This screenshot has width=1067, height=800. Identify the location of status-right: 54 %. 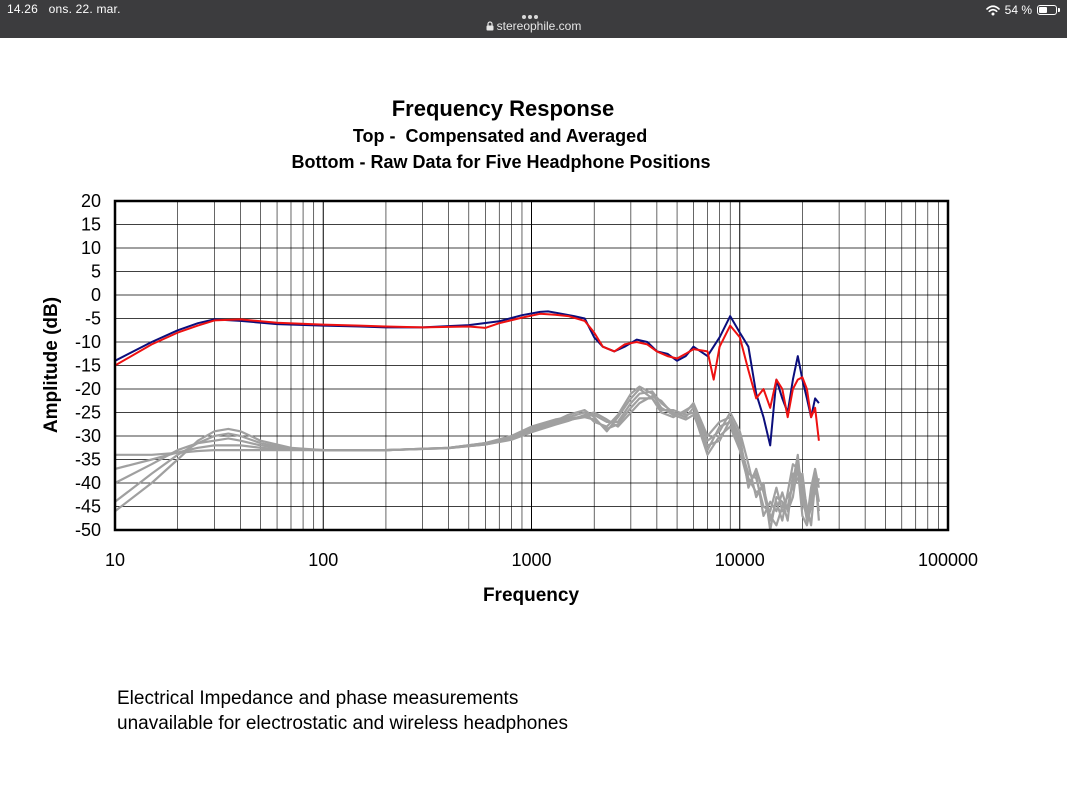
(1022, 10).